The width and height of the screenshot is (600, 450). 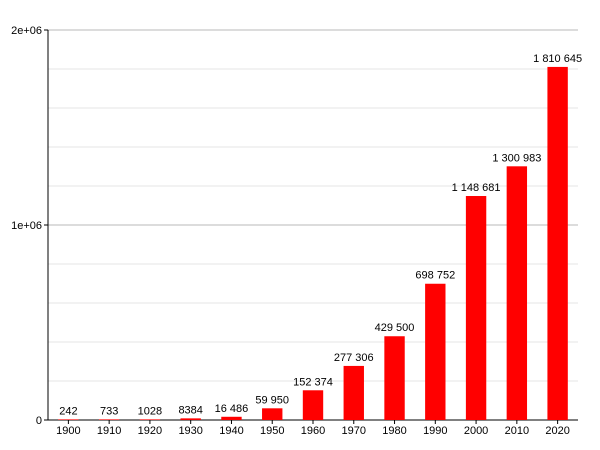 What do you see at coordinates (109, 419) in the screenshot?
I see `bar-1910` at bounding box center [109, 419].